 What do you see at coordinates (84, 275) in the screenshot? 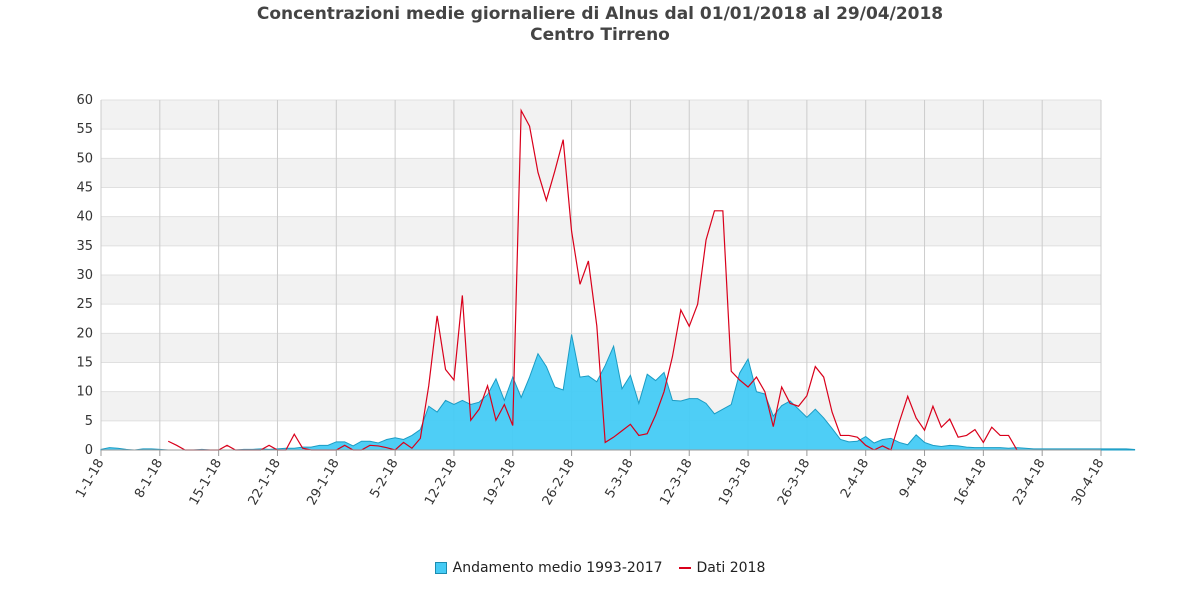
I see `y-tick-label: 30` at bounding box center [84, 275].